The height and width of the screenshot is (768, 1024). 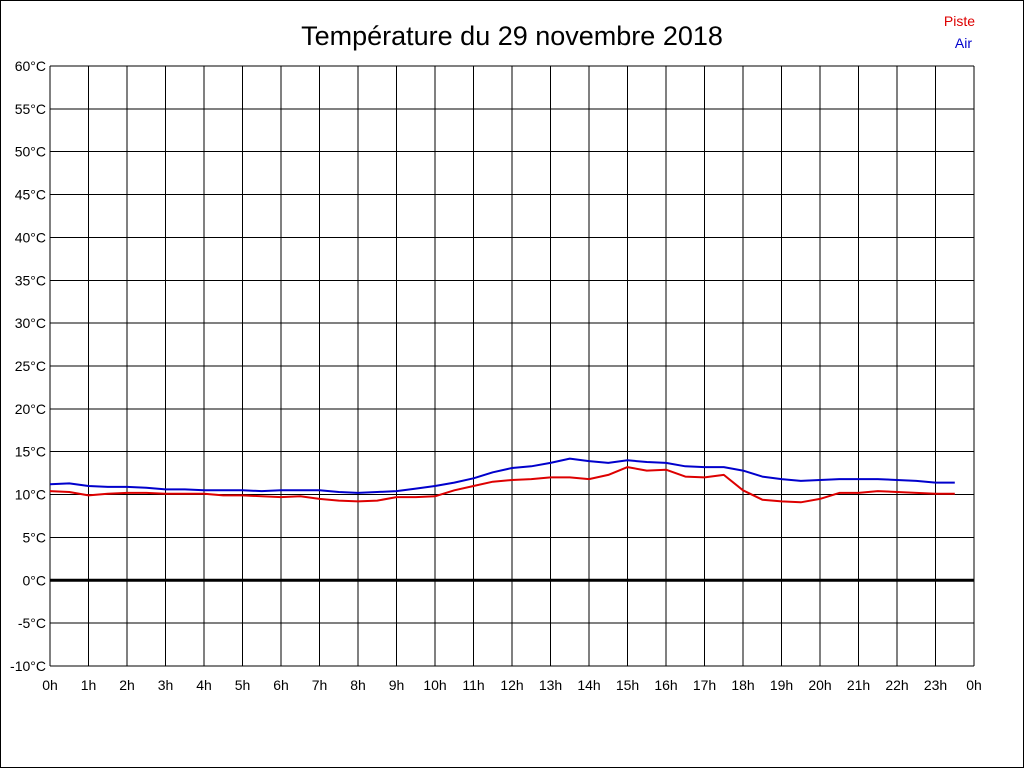 What do you see at coordinates (30, 452) in the screenshot?
I see `y-tick-label: 15°C` at bounding box center [30, 452].